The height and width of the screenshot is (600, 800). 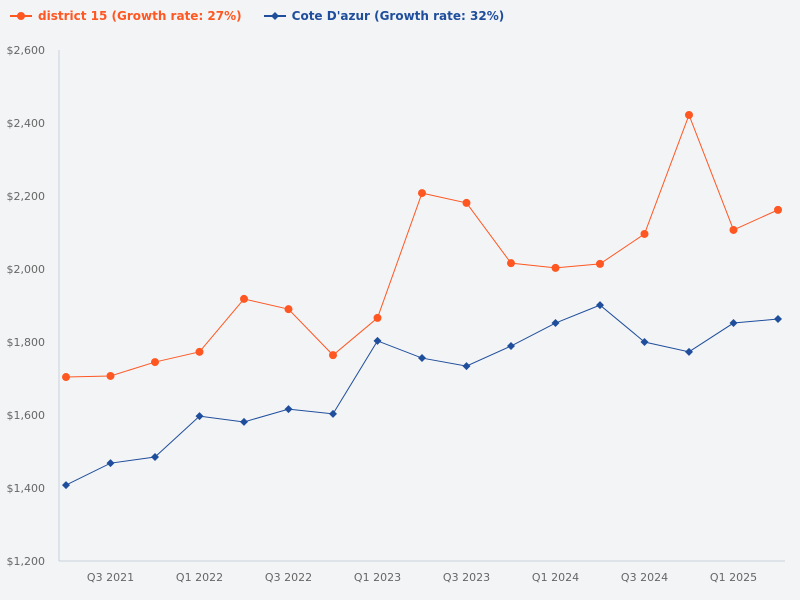 I want to click on y-tick-label: $1,800, so click(x=26, y=342).